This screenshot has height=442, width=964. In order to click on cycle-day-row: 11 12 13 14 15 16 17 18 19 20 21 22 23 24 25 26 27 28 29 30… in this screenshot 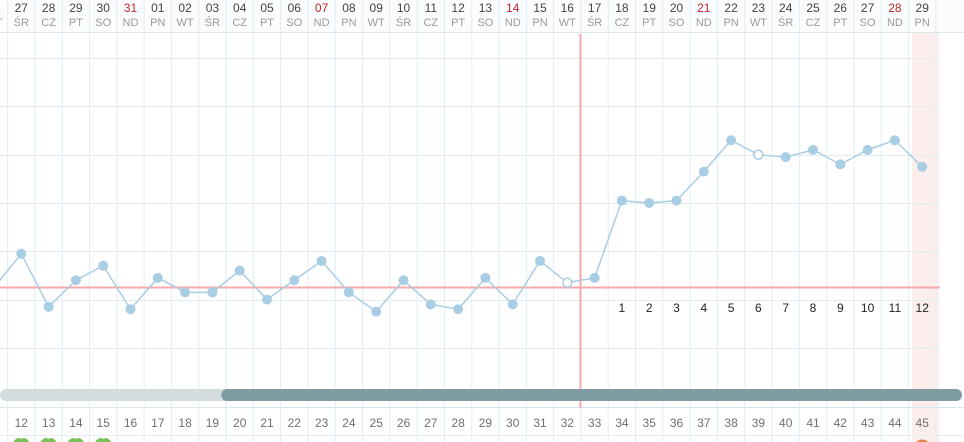, I will do `click(464, 423)`.